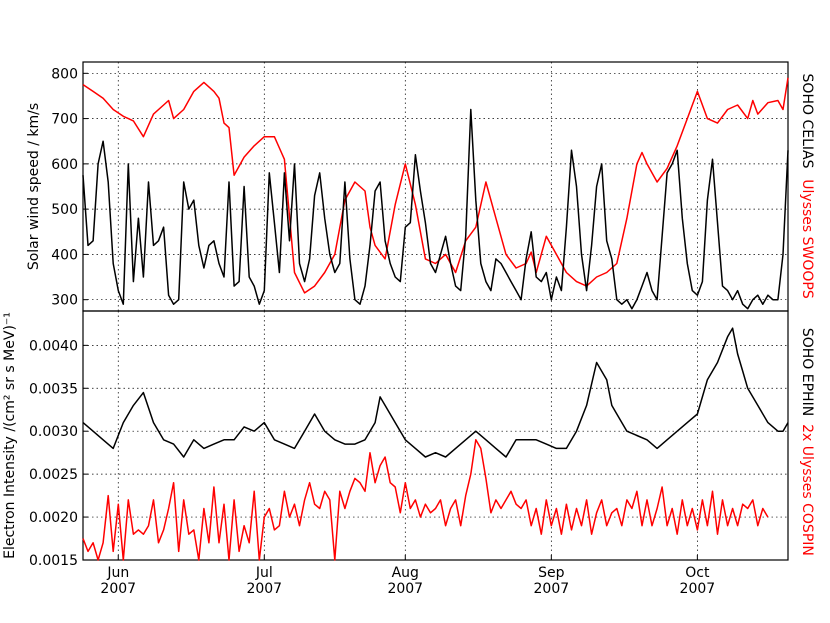 The height and width of the screenshot is (623, 830). What do you see at coordinates (10, 435) in the screenshot?
I see `electron-y-axis-label: Electron Intensity /(cm² sr s MeV)⁻¹` at bounding box center [10, 435].